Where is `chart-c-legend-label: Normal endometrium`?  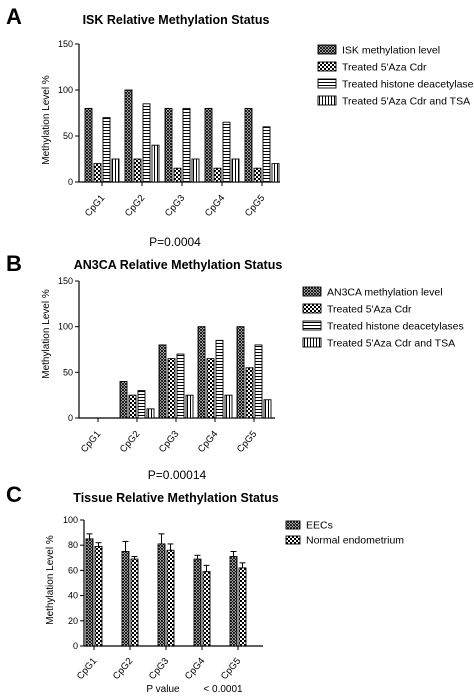 chart-c-legend-label: Normal endometrium is located at coordinates (355, 541).